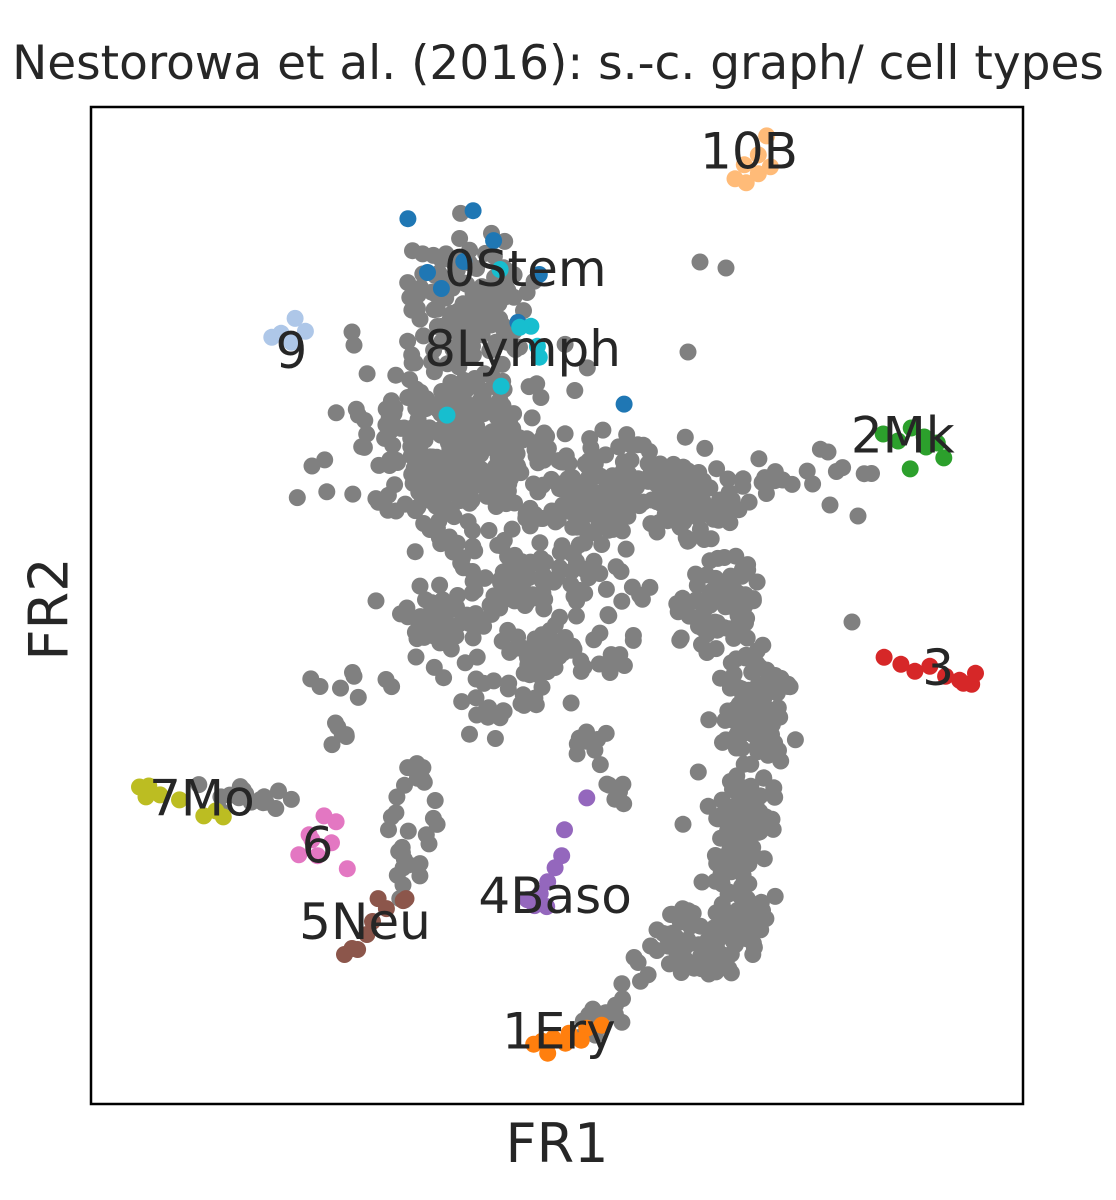 Image resolution: width=1116 pixels, height=1200 pixels. What do you see at coordinates (903, 436) in the screenshot?
I see `cluster-label: 2Mk` at bounding box center [903, 436].